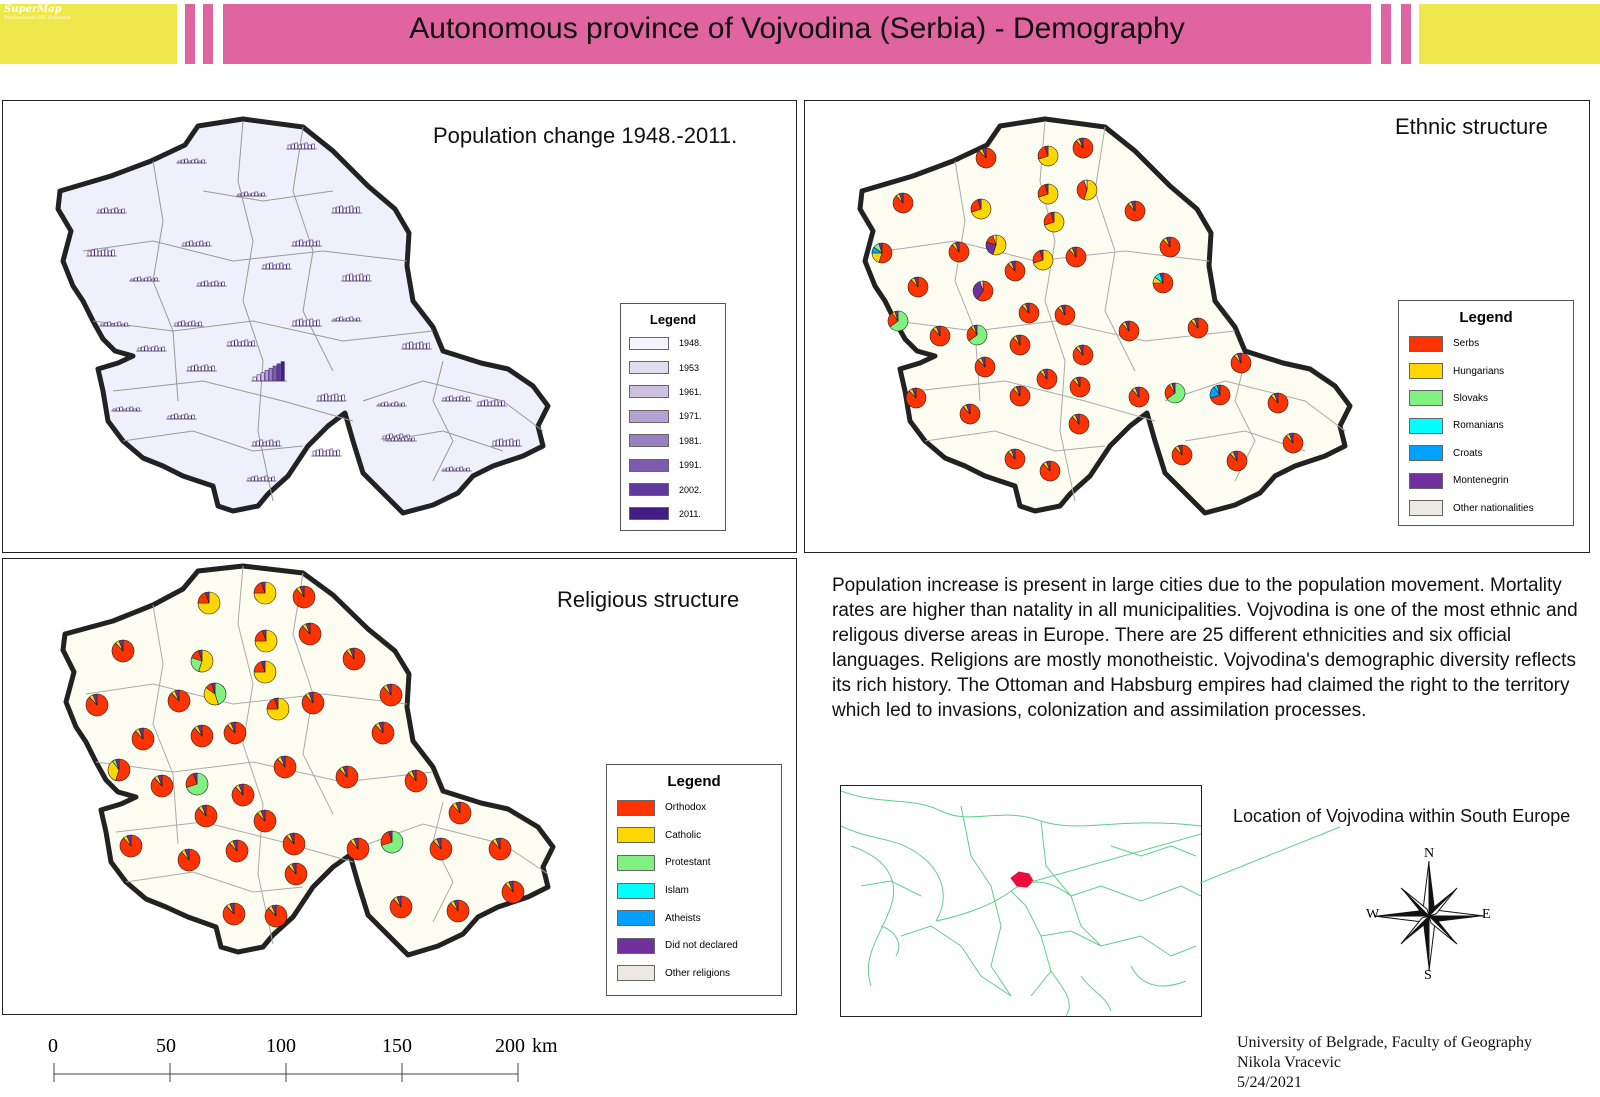  Describe the element at coordinates (699, 891) in the screenshot. I see `legend-item: Islam` at that location.